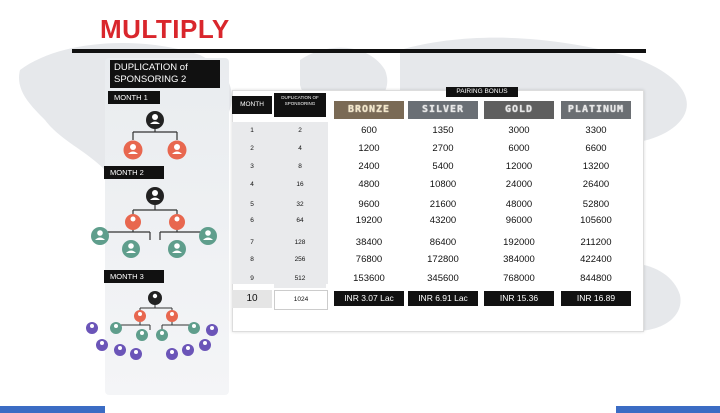  What do you see at coordinates (300, 243) in the screenshot?
I see `dup-cell: 128` at bounding box center [300, 243].